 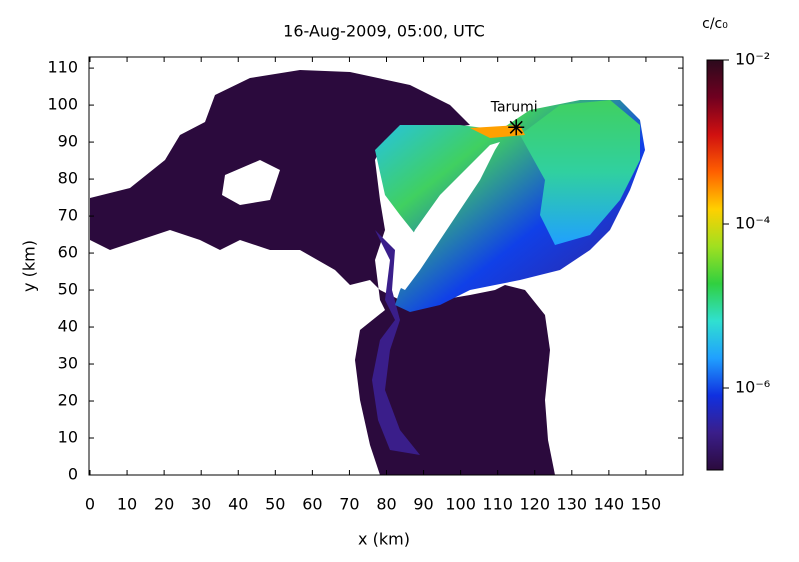 What do you see at coordinates (646, 504) in the screenshot?
I see `x-tick-label: 150` at bounding box center [646, 504].